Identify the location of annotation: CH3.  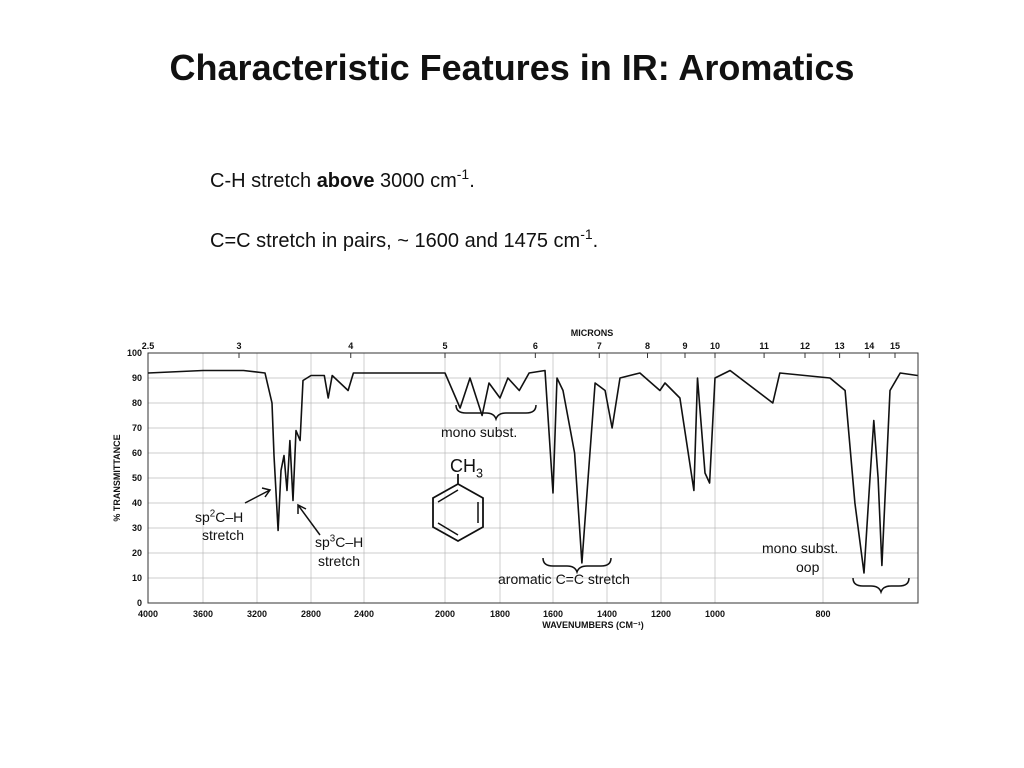
(466, 468).